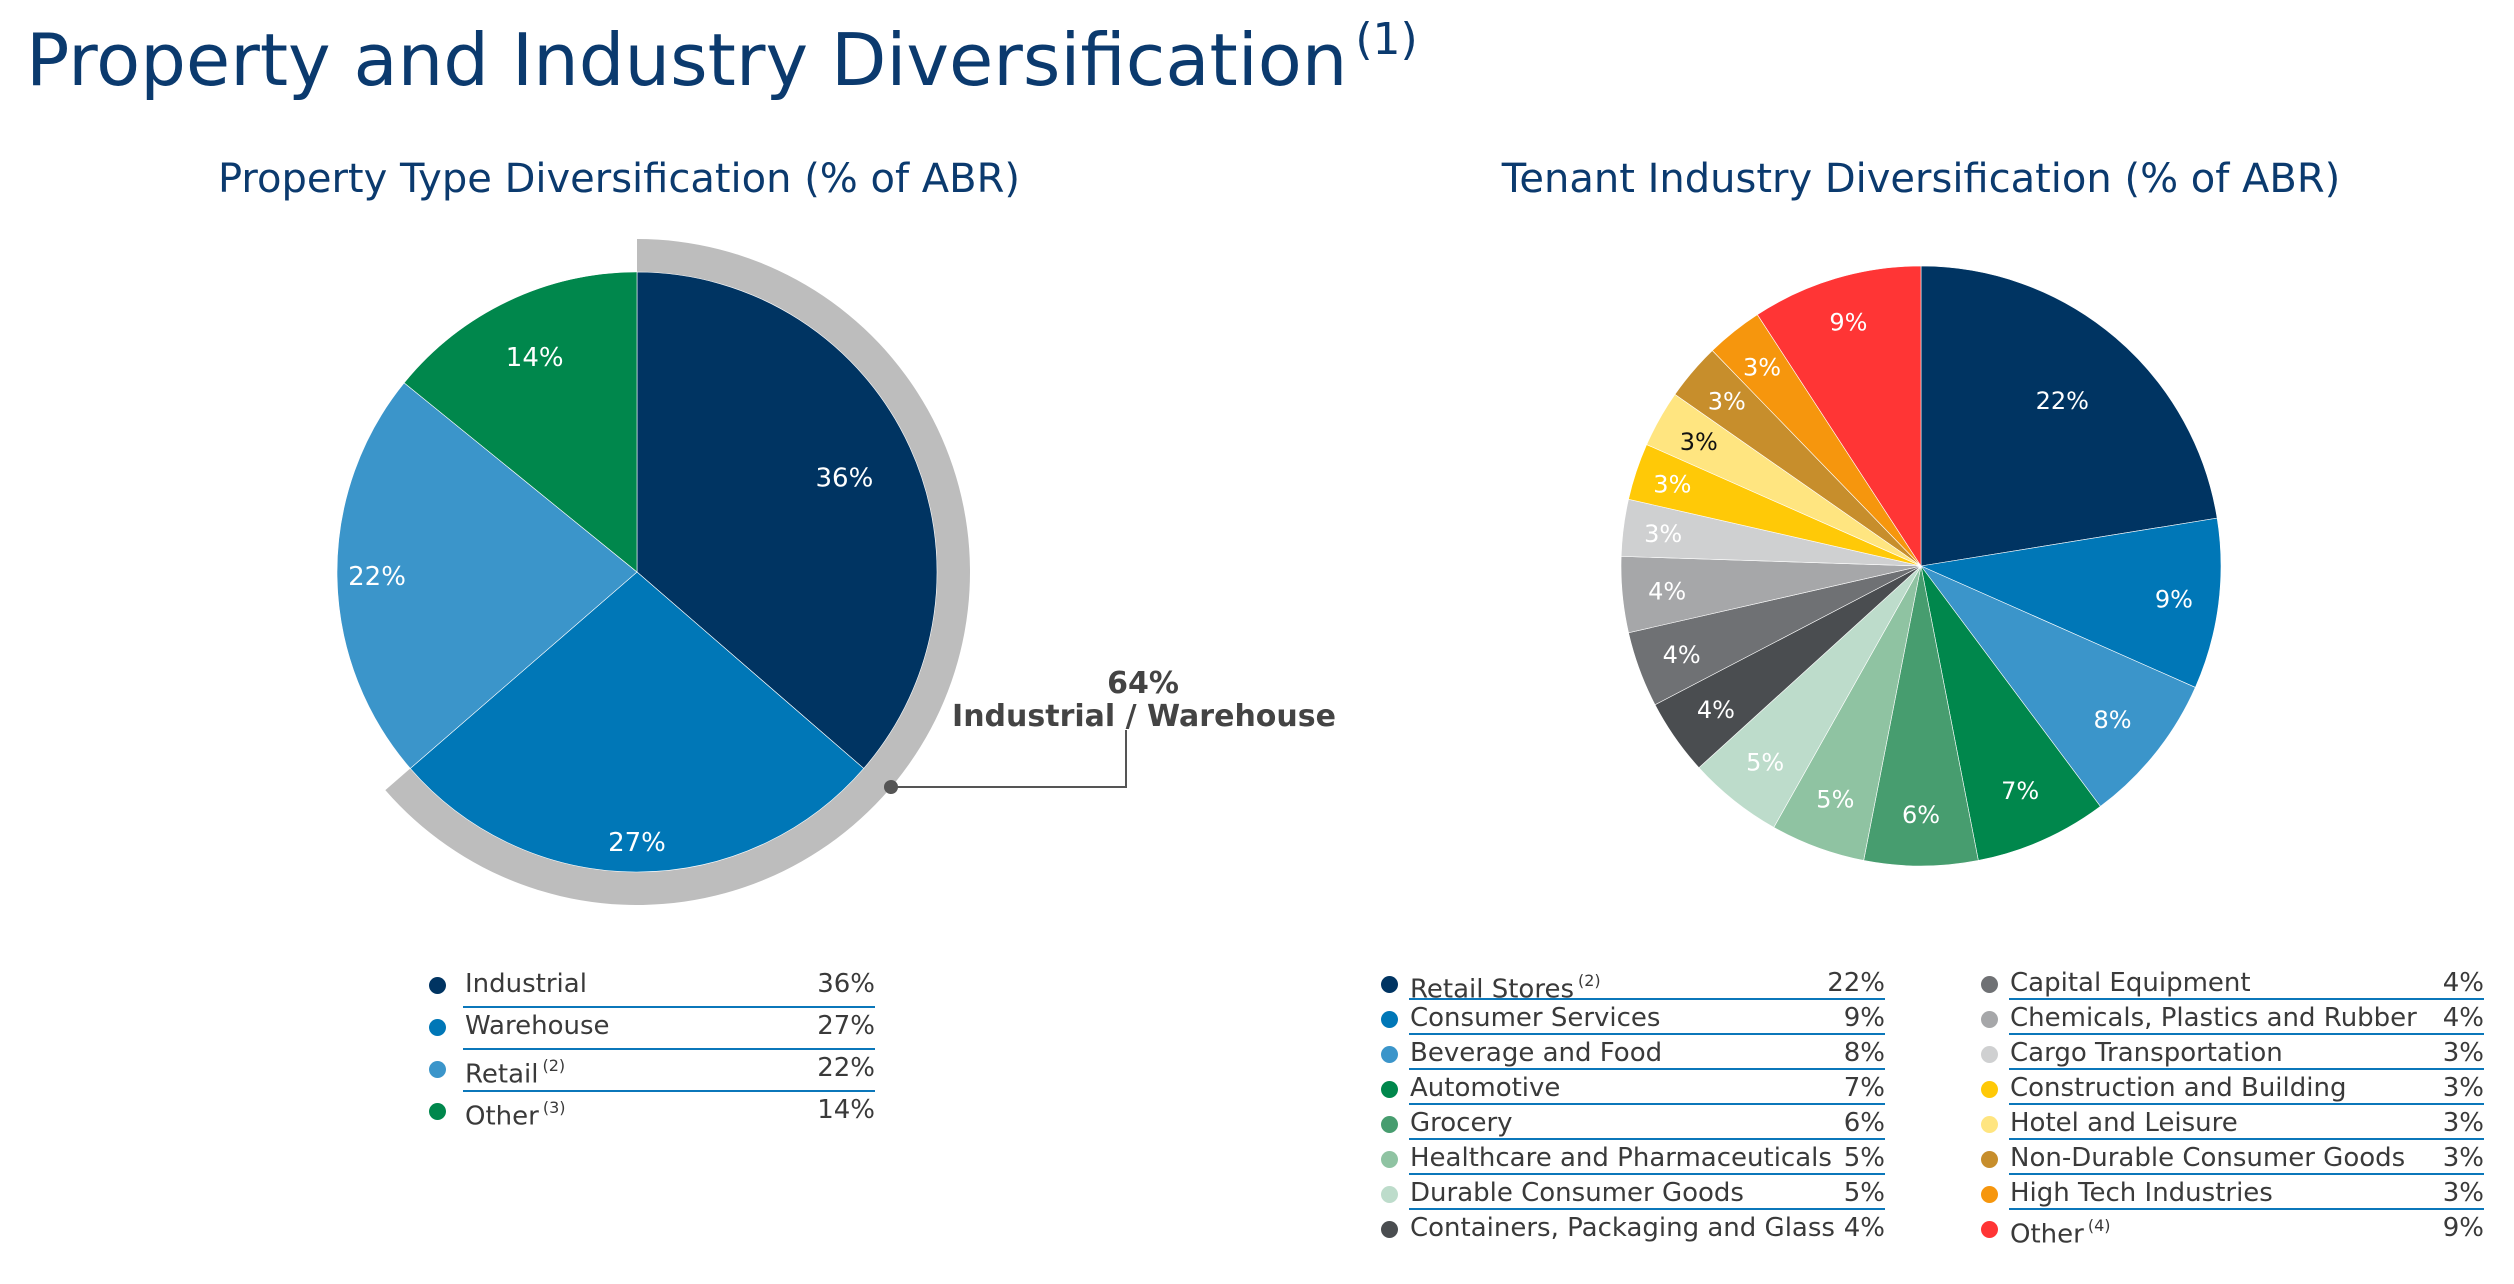 The image size is (2514, 1284). I want to click on legend-label: Other (4), so click(2060, 1233).